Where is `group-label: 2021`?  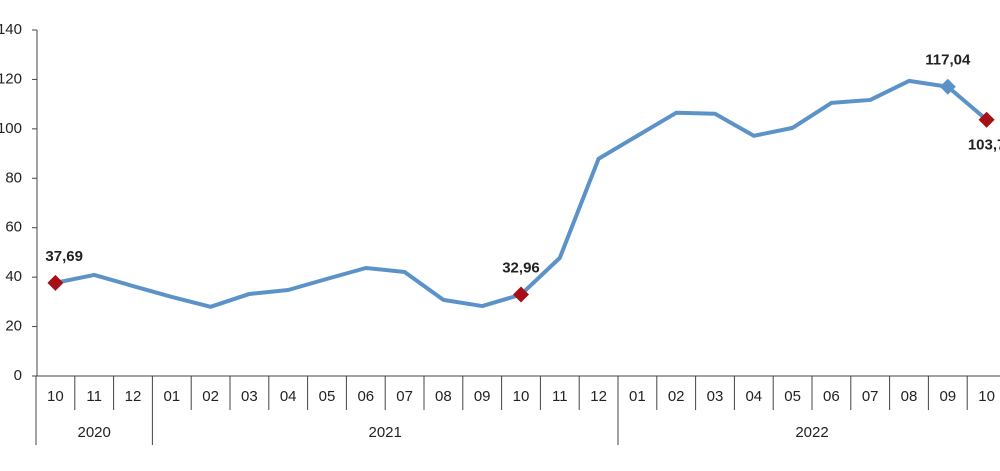
group-label: 2021 is located at coordinates (385, 432).